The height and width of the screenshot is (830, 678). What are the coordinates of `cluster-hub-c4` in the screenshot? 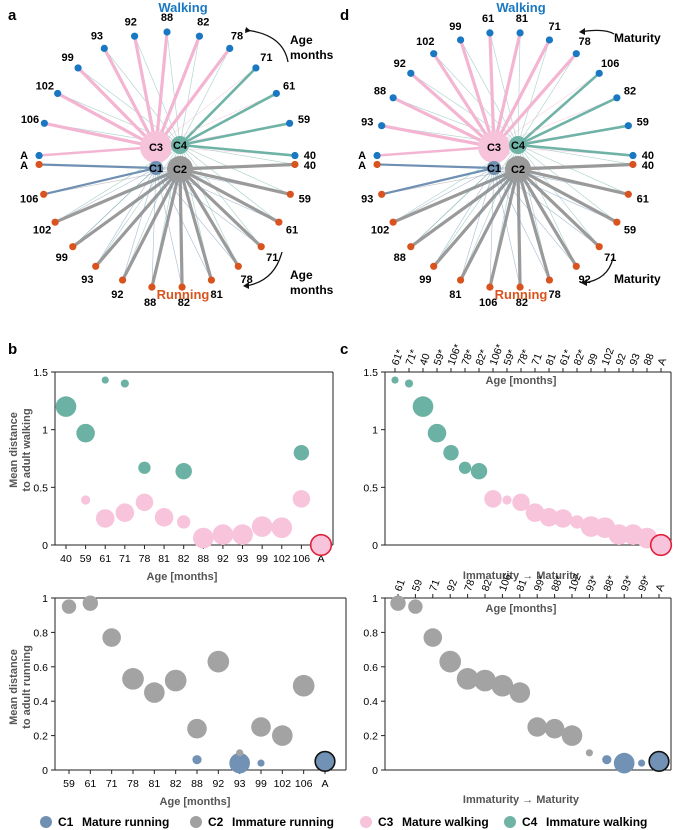 It's located at (518, 145).